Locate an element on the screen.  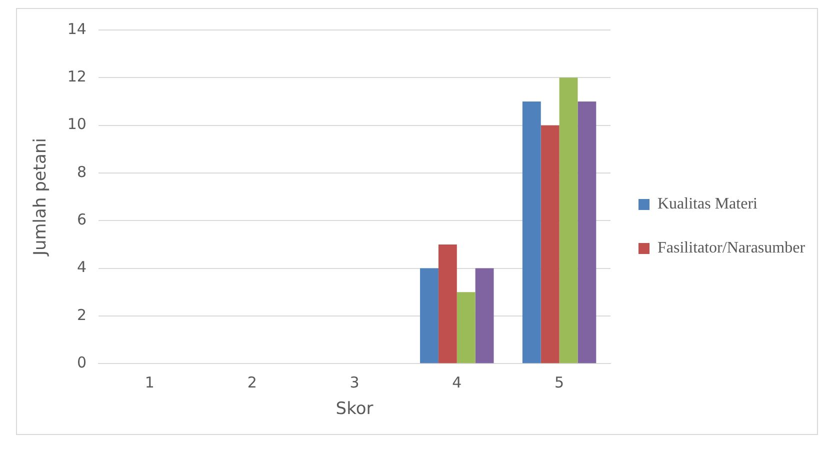
y-tick-label: 12 is located at coordinates (76, 77).